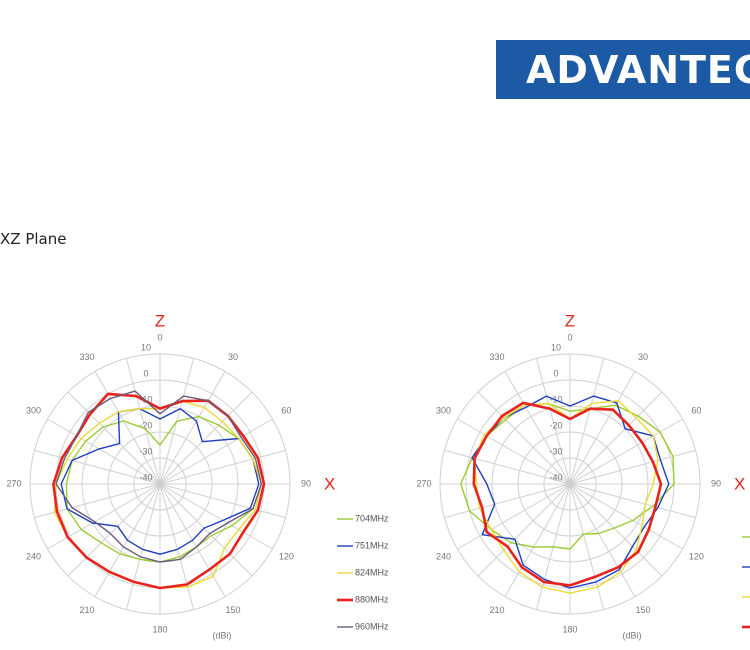 The height and width of the screenshot is (650, 750). I want to click on logo: ADVANTECH, so click(623, 69).